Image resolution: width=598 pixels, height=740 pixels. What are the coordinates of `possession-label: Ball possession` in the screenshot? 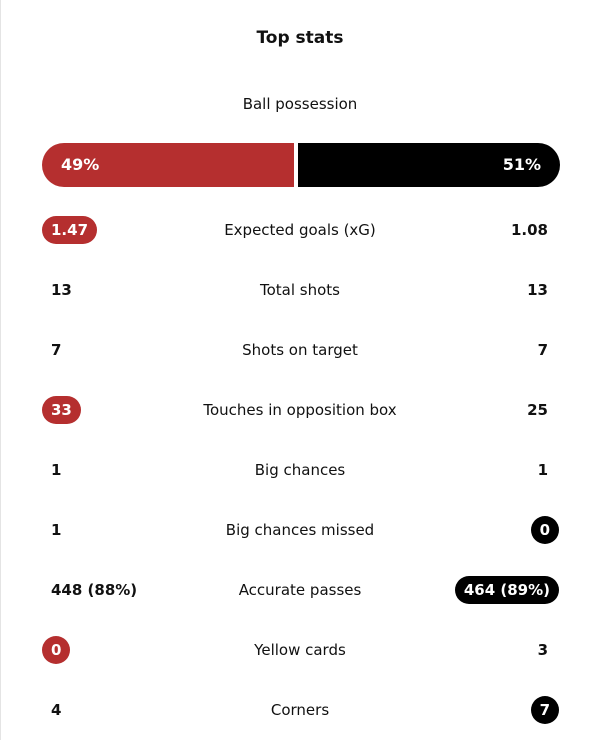 It's located at (300, 104).